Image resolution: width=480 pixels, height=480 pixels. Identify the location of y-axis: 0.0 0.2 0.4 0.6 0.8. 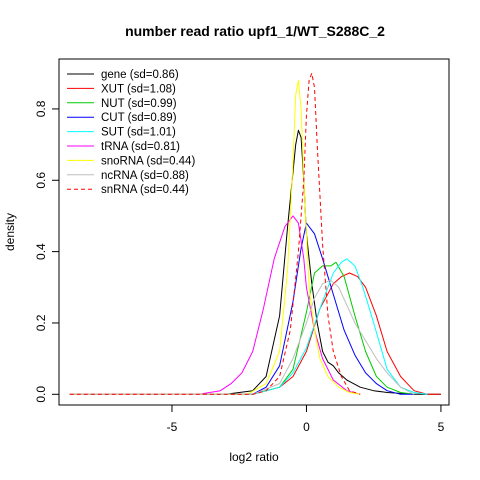
(46, 251).